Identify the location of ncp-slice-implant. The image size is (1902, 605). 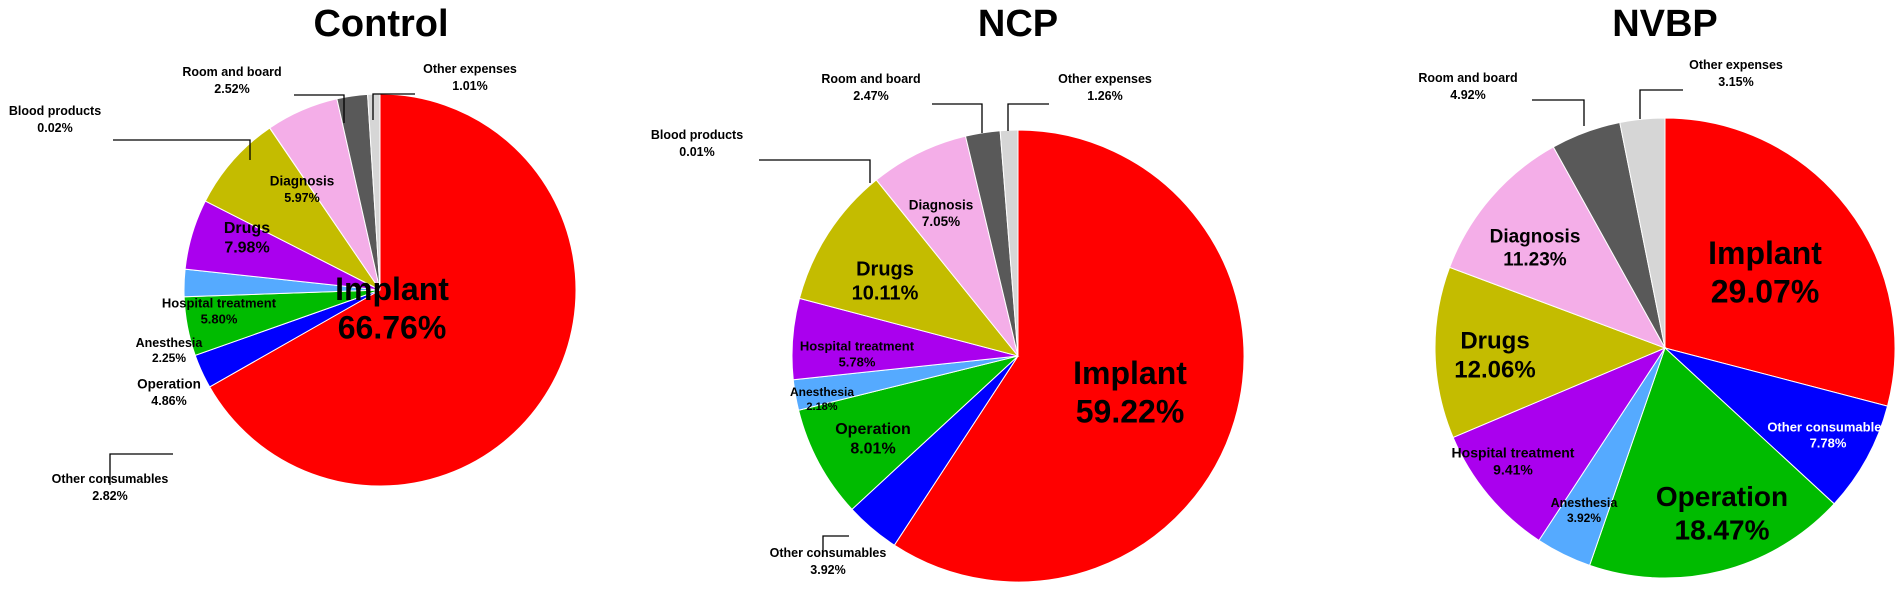
(1069, 356).